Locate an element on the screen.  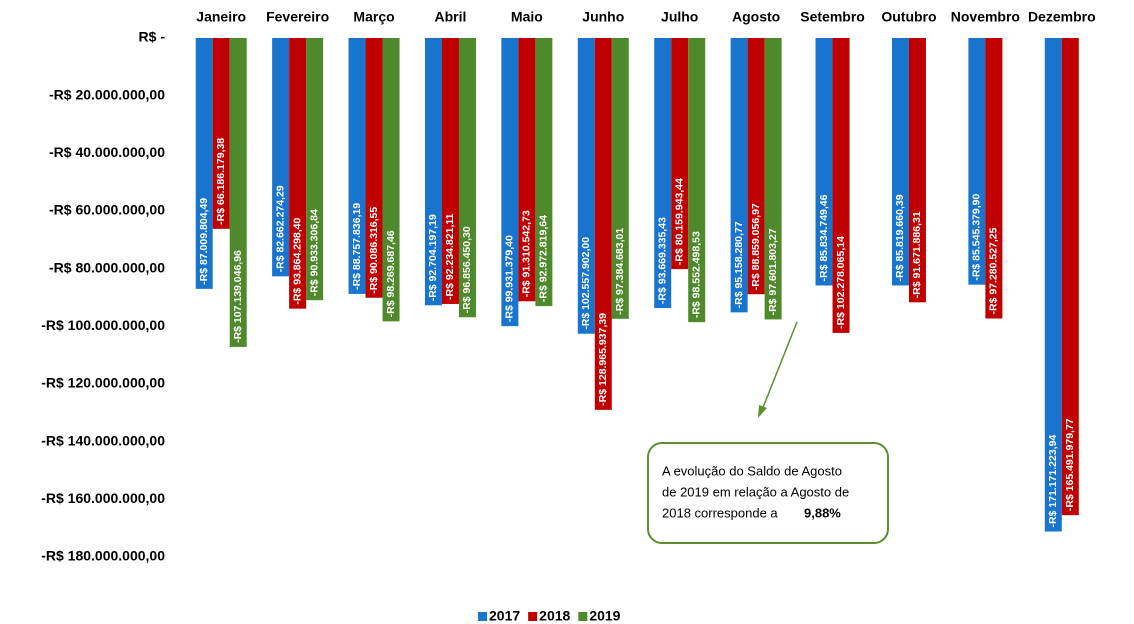
x-tick-label: Junho is located at coordinates (603, 17).